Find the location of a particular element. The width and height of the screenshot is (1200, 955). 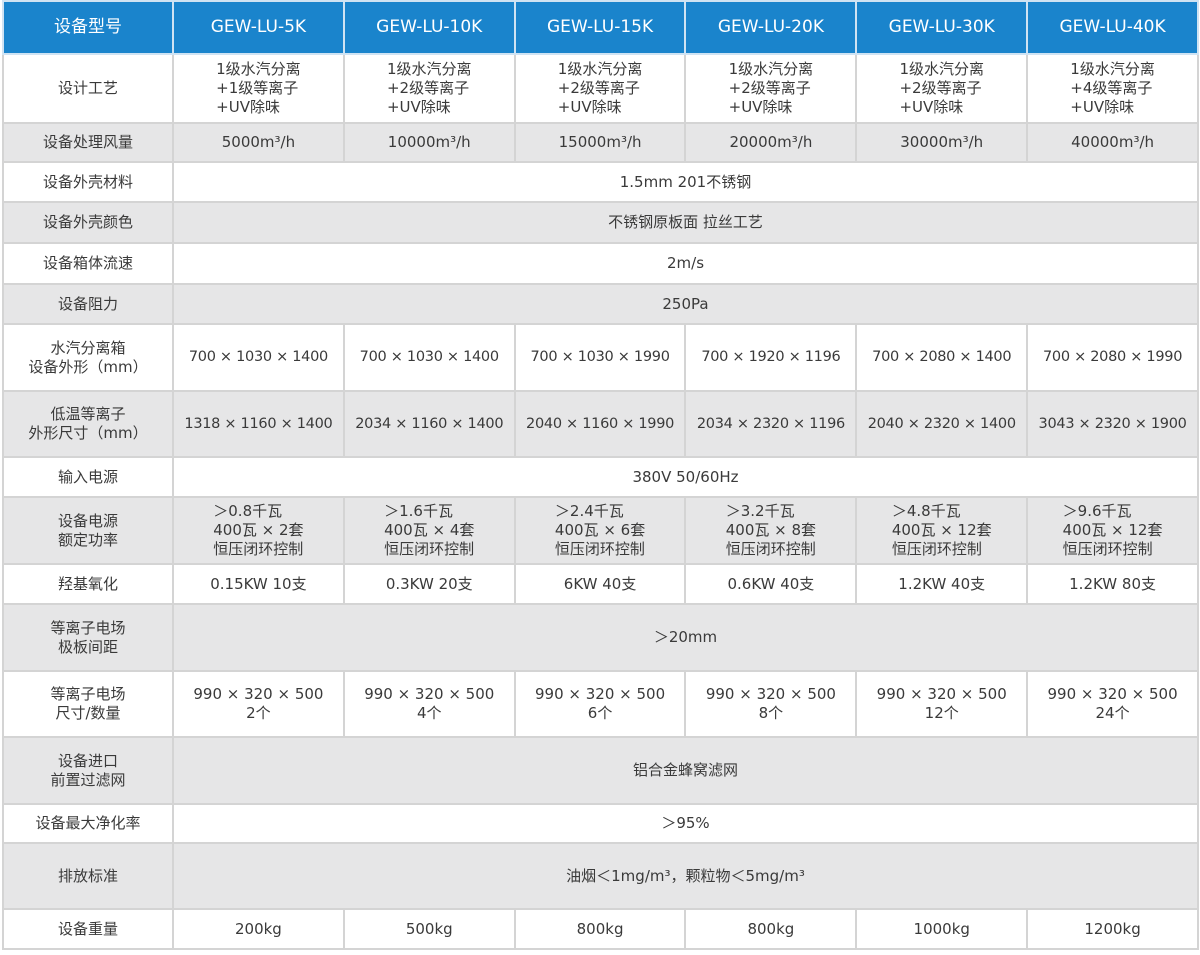

row-value: 不锈钢原板面 拉丝工艺 is located at coordinates (685, 222).